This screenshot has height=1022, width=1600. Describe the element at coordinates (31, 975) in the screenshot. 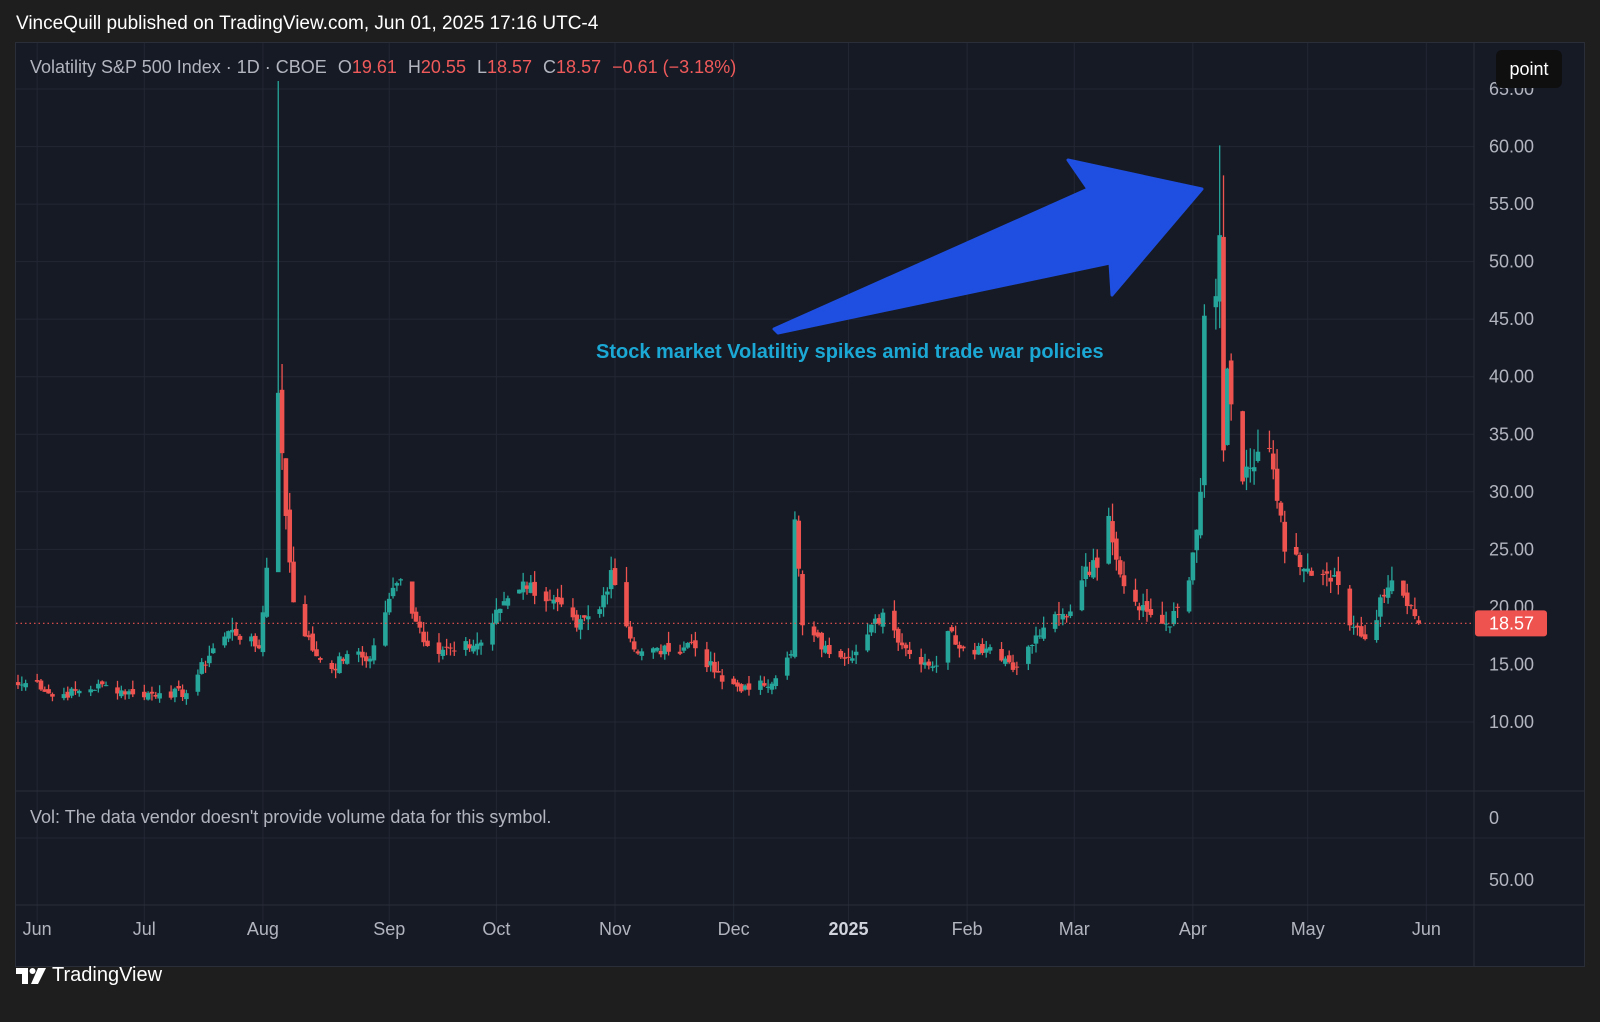

I see `tradingview-logo-icon` at that location.